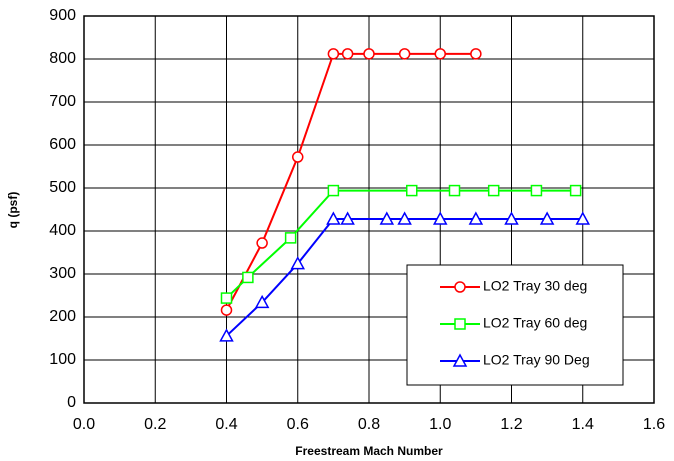 This screenshot has width=674, height=461. I want to click on x-tick-label: 0.6, so click(298, 424).